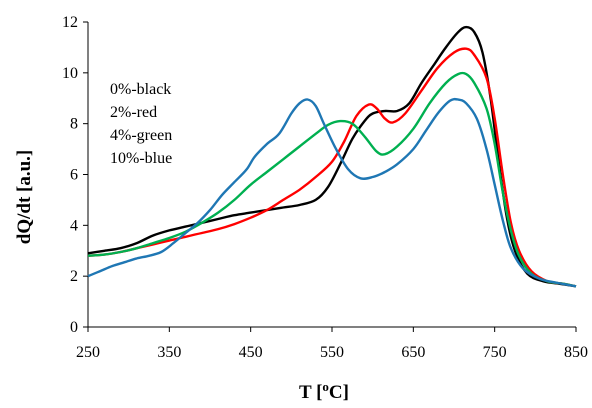 This screenshot has height=408, width=592. What do you see at coordinates (332, 352) in the screenshot?
I see `x-tick-label: 550` at bounding box center [332, 352].